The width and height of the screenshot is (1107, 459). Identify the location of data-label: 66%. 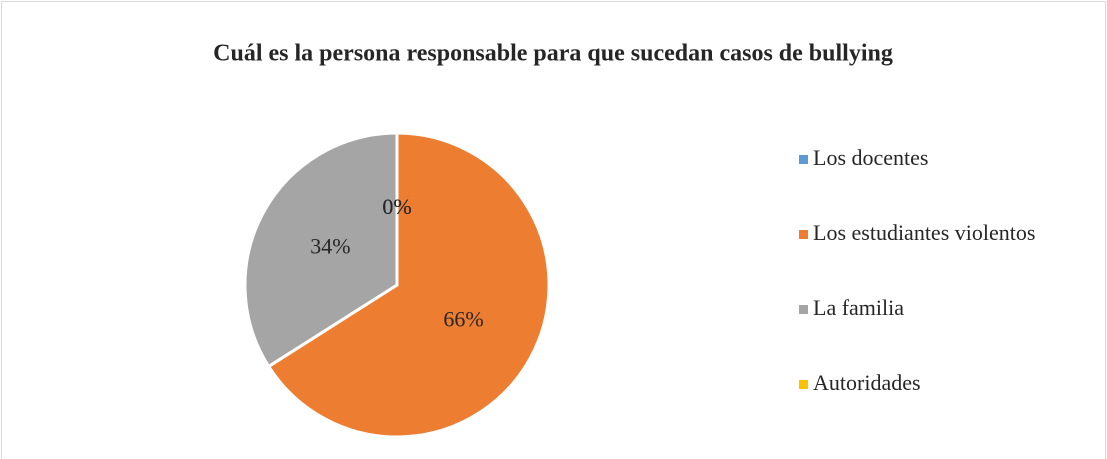
(463, 319).